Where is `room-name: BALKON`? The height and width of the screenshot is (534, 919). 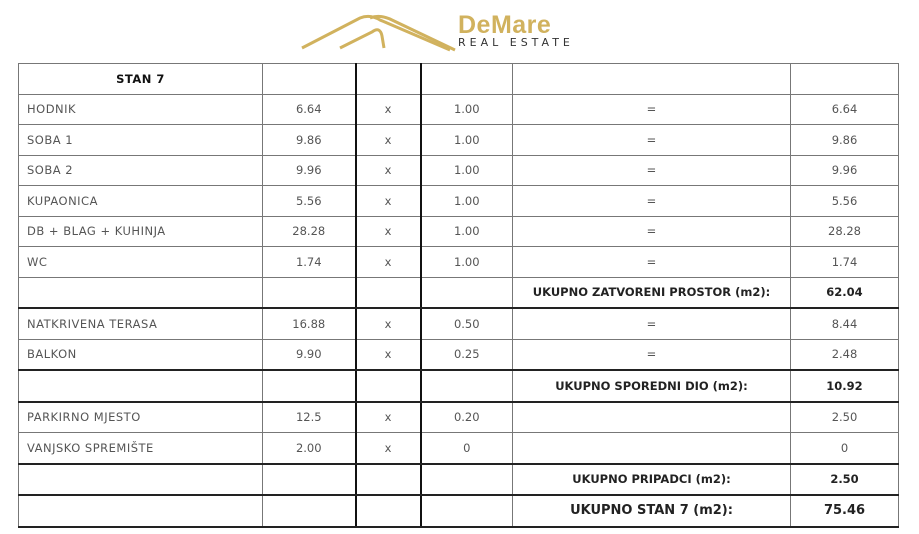
room-name: BALKON is located at coordinates (140, 354).